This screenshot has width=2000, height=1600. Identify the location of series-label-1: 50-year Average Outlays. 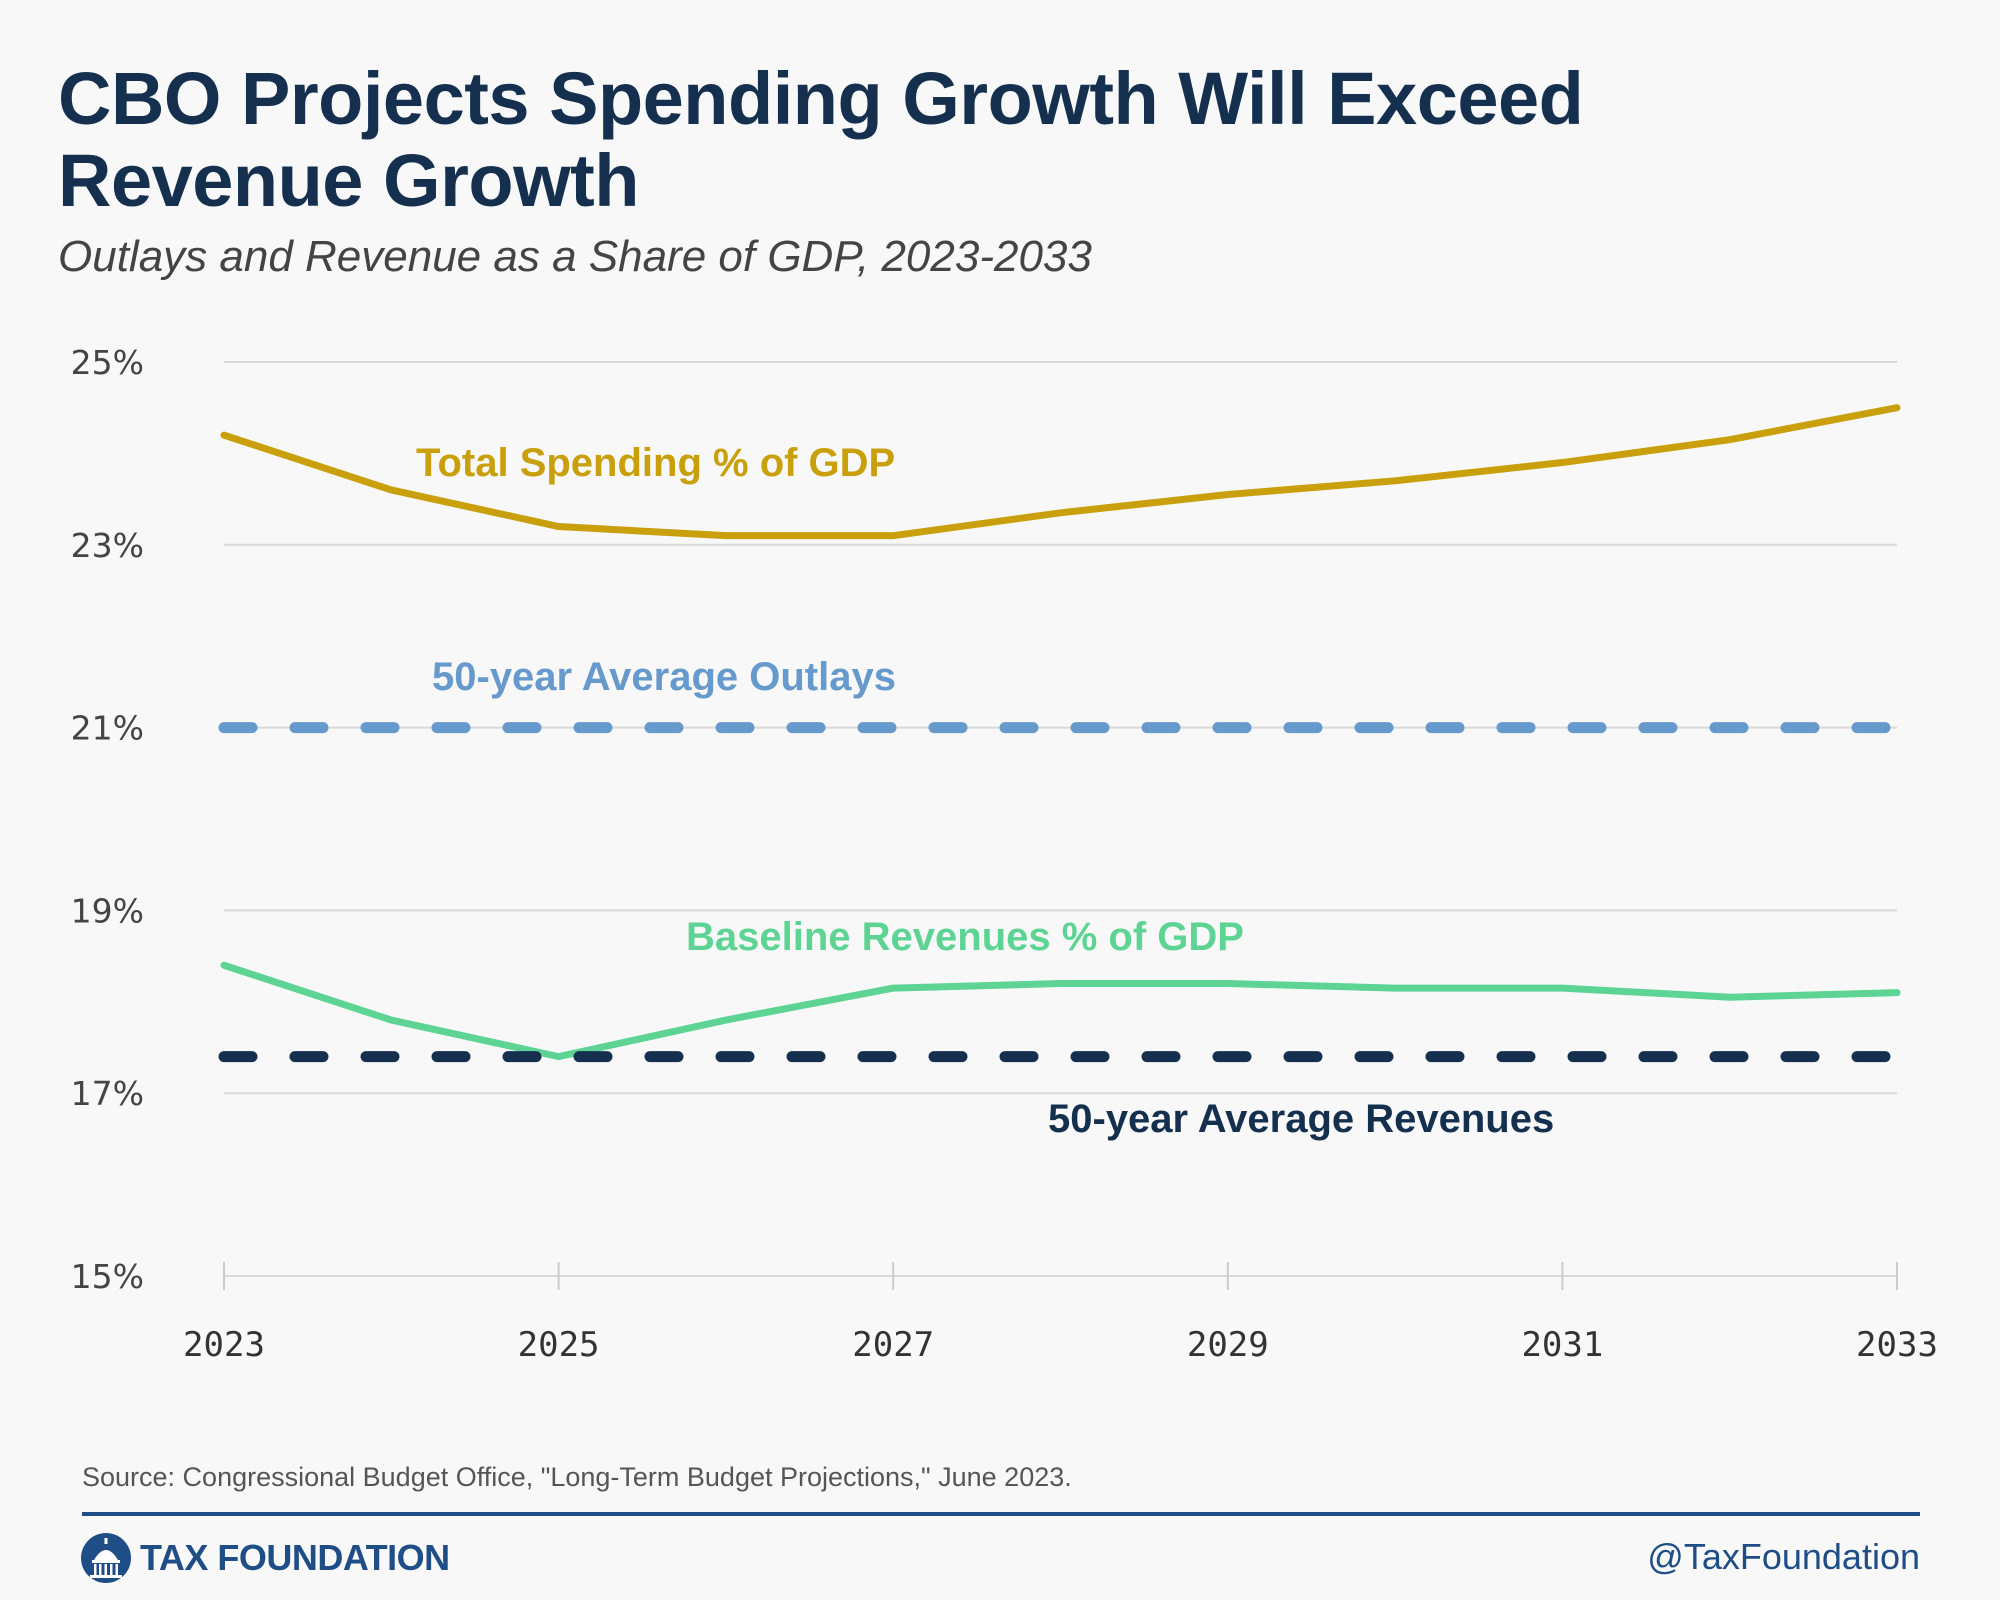
(664, 677).